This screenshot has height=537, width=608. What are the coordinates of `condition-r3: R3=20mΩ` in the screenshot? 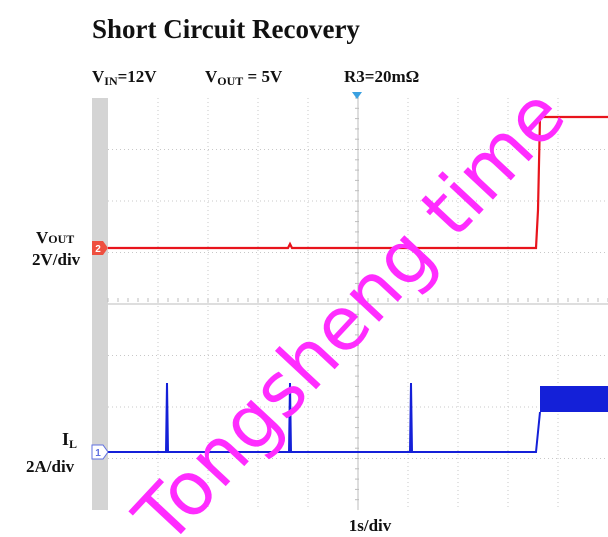 It's located at (381, 76).